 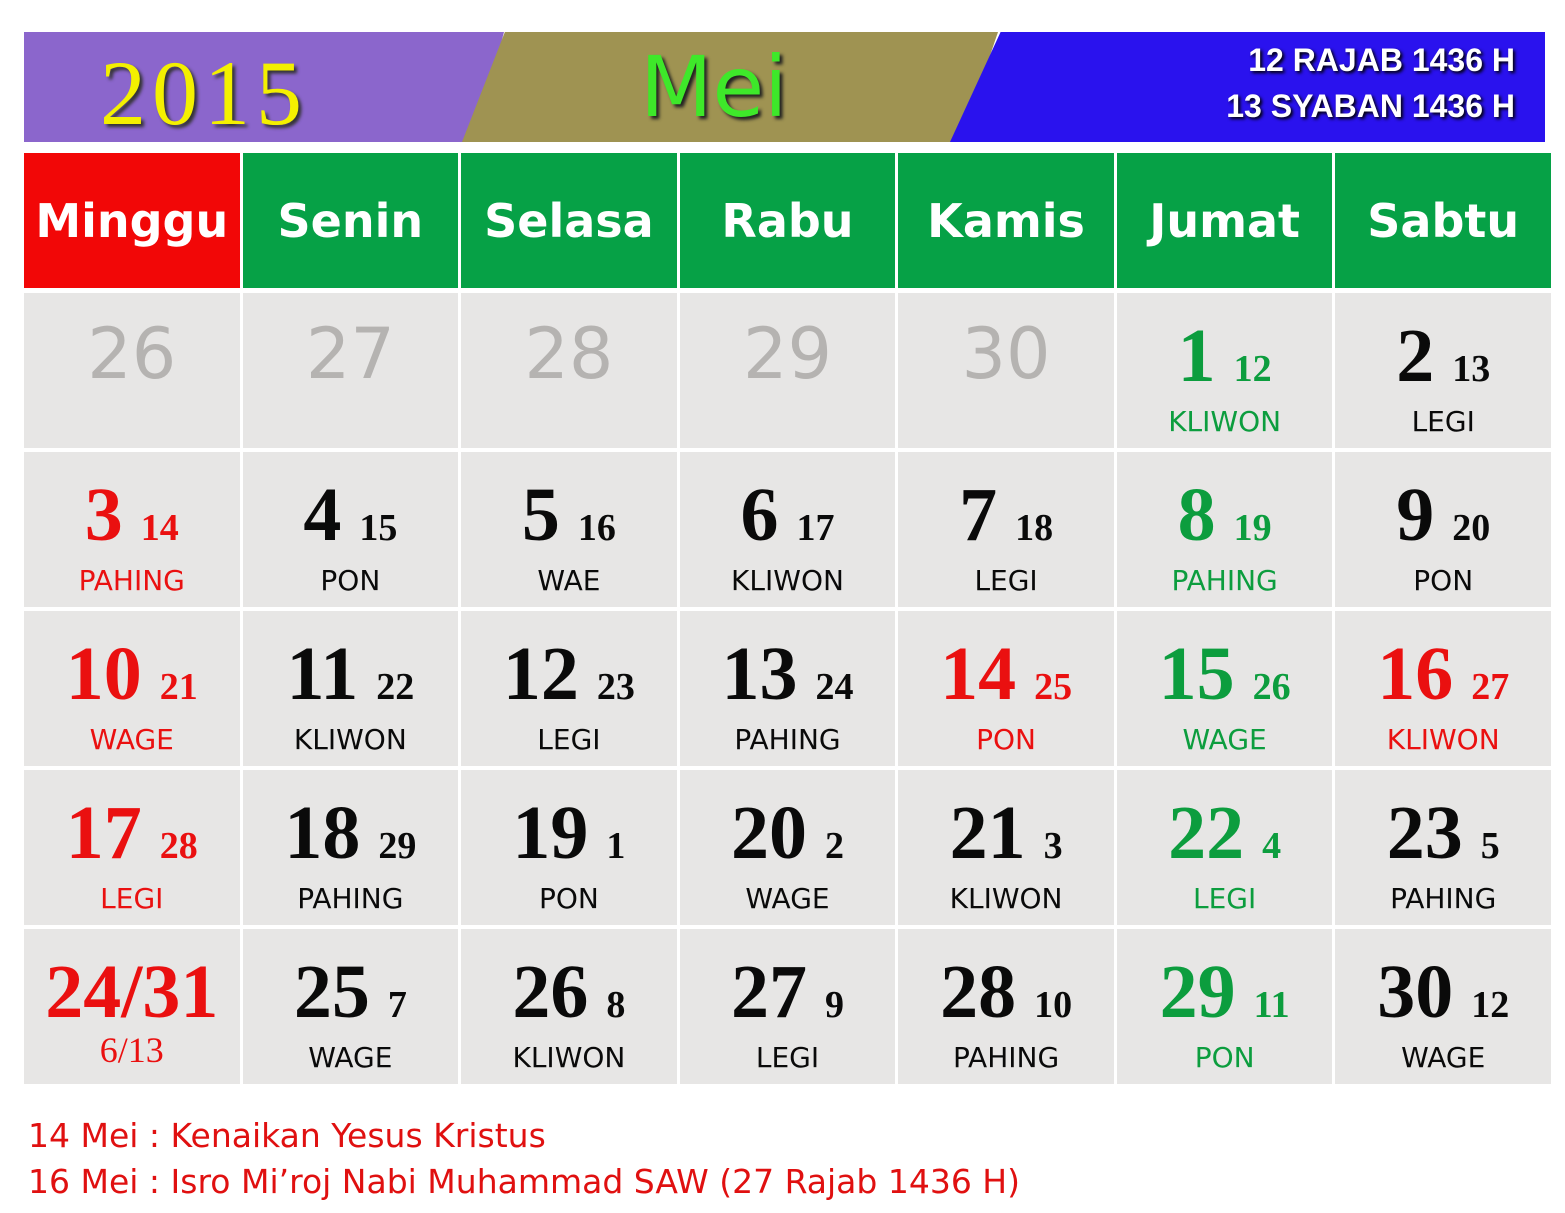 What do you see at coordinates (350, 529) in the screenshot?
I see `day-cell: 4 15 PON` at bounding box center [350, 529].